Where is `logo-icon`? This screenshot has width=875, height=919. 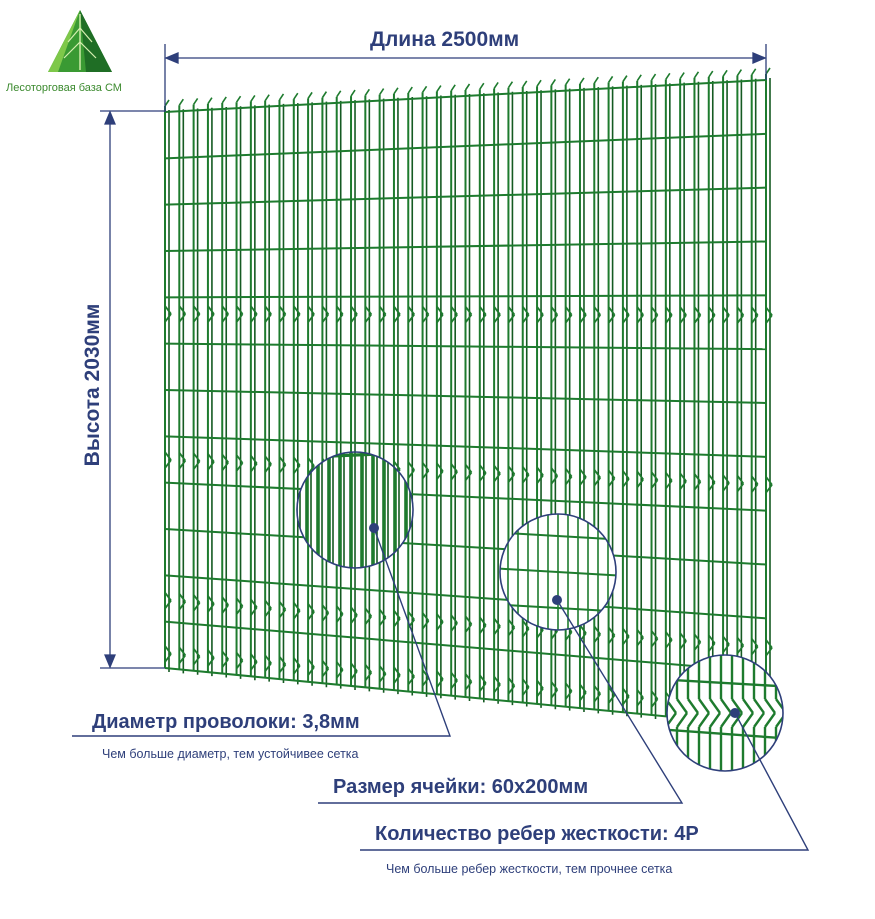
logo-icon is located at coordinates (80, 41).